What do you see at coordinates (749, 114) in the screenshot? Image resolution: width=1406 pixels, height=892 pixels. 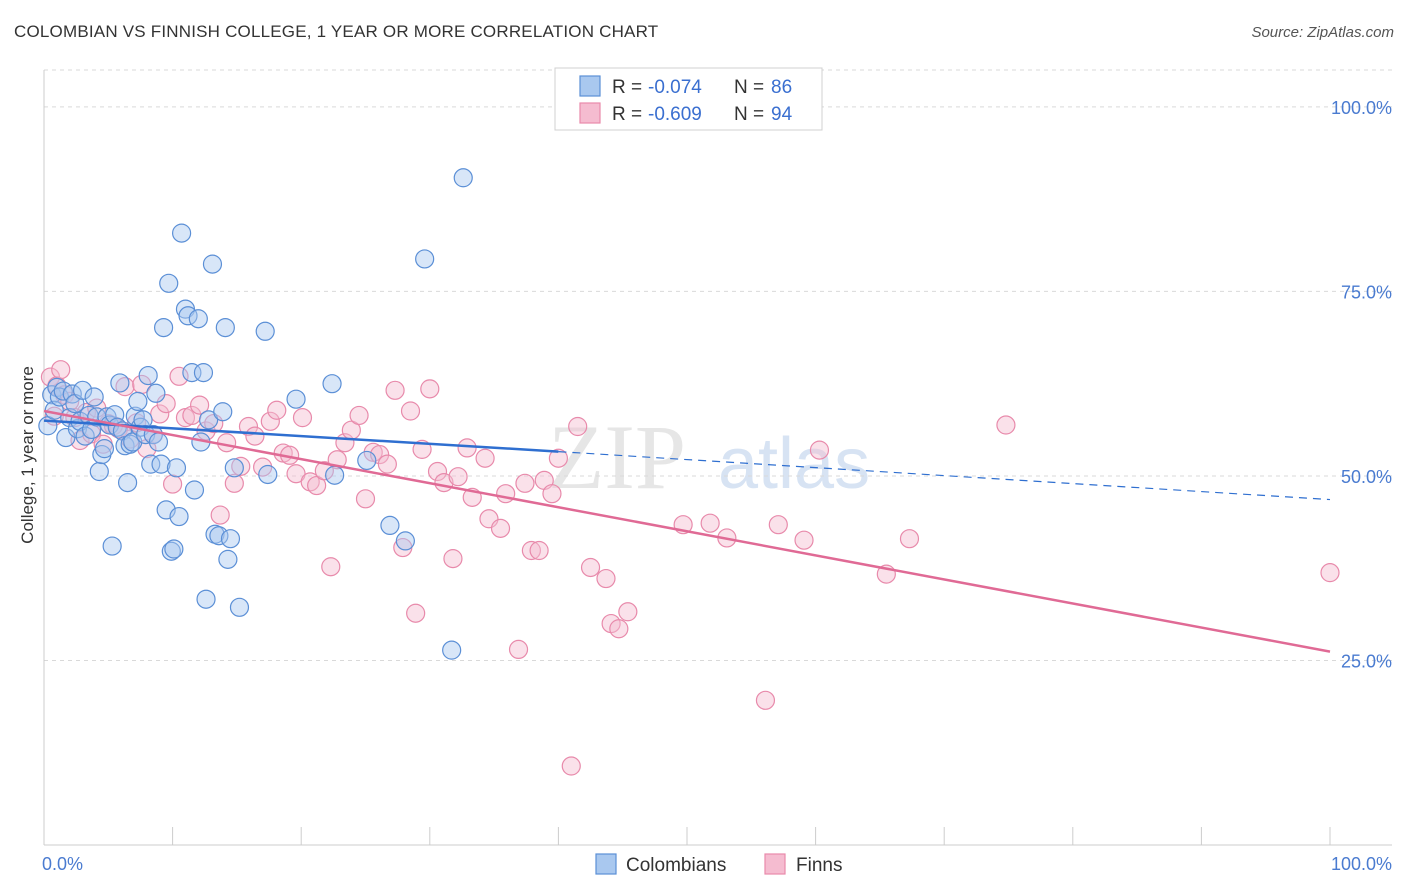 I see `legend-n-label-2: N =` at bounding box center [749, 114].